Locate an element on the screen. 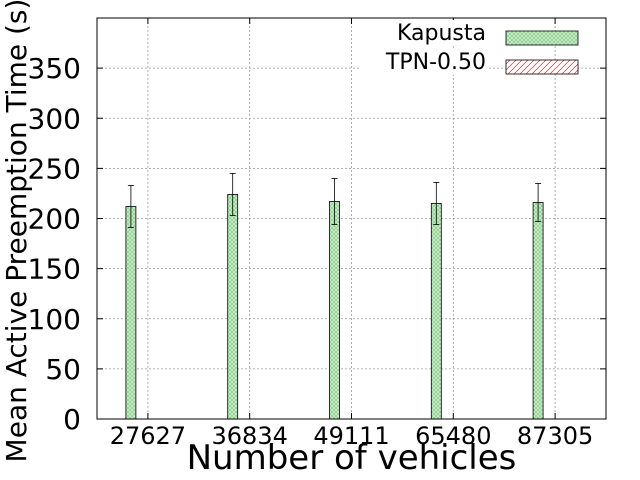 The width and height of the screenshot is (640, 480). x-tick-label: 49111 is located at coordinates (351, 436).